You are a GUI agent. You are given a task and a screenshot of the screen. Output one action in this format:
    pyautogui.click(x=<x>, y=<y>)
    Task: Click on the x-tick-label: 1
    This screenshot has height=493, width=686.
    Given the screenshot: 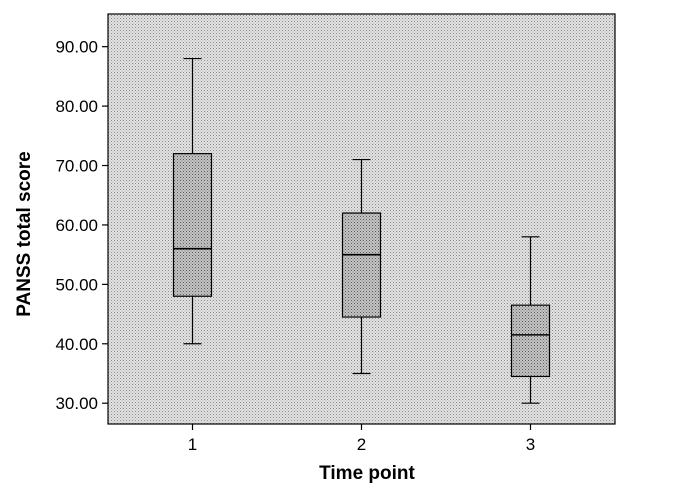 What is the action you would take?
    pyautogui.click(x=192, y=444)
    